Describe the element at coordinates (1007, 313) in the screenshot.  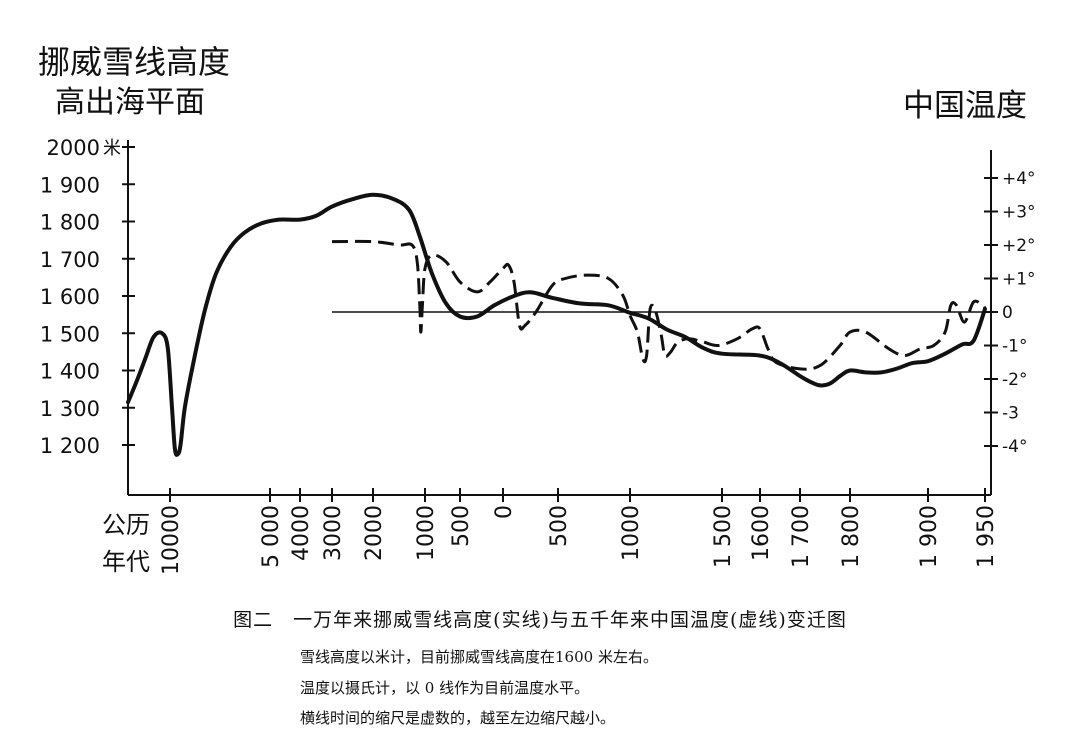
I see `right-tick-label: 0` at that location.